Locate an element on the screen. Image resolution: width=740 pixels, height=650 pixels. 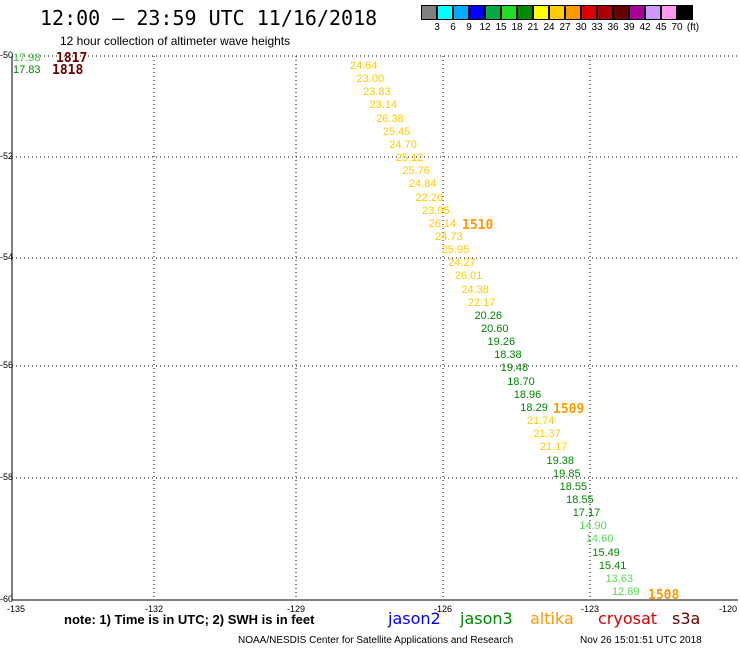
wave-height-value: 15.41 is located at coordinates (612, 565).